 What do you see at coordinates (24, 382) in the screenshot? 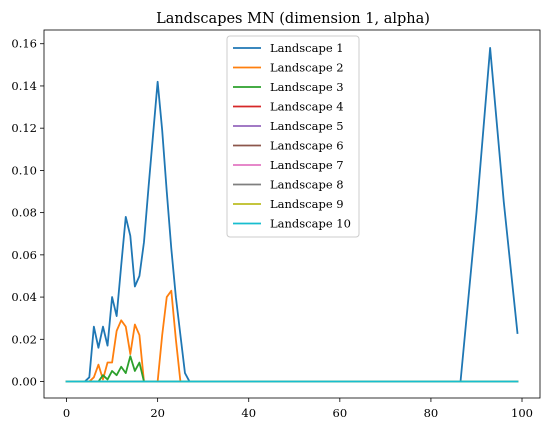
I see `y-tick-label: 0.00` at bounding box center [24, 382].